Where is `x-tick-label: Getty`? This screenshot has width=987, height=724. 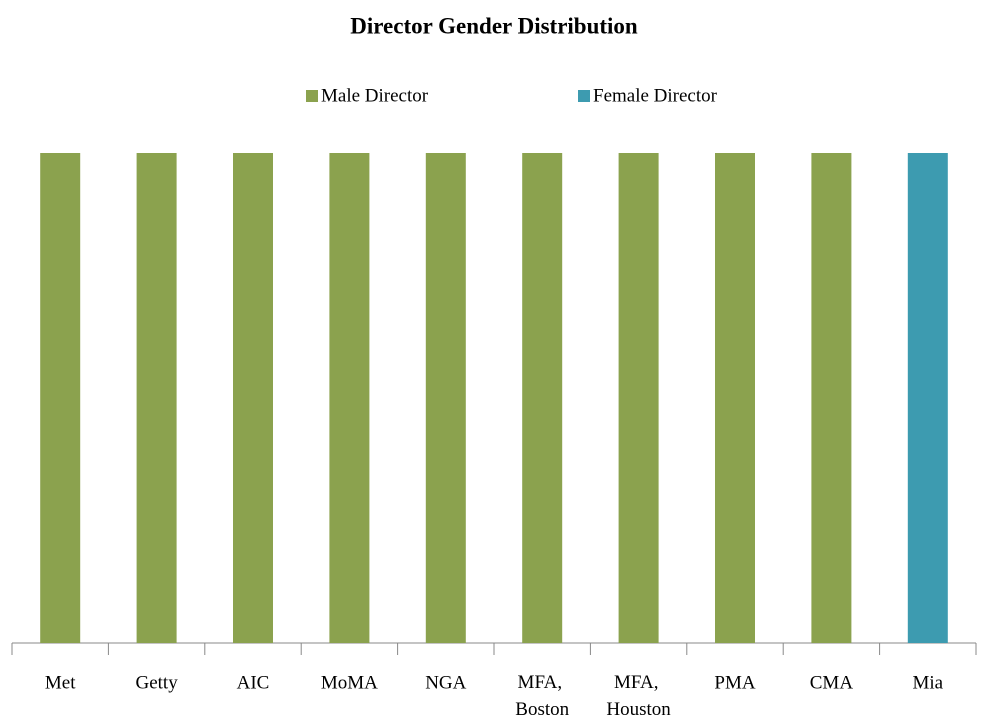 x-tick-label: Getty is located at coordinates (156, 682).